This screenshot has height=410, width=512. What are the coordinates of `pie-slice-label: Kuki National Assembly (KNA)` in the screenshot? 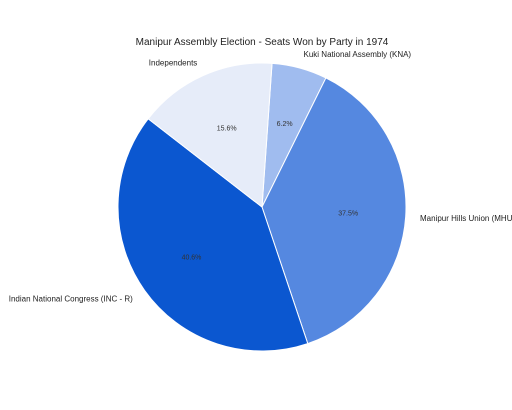 It's located at (358, 54).